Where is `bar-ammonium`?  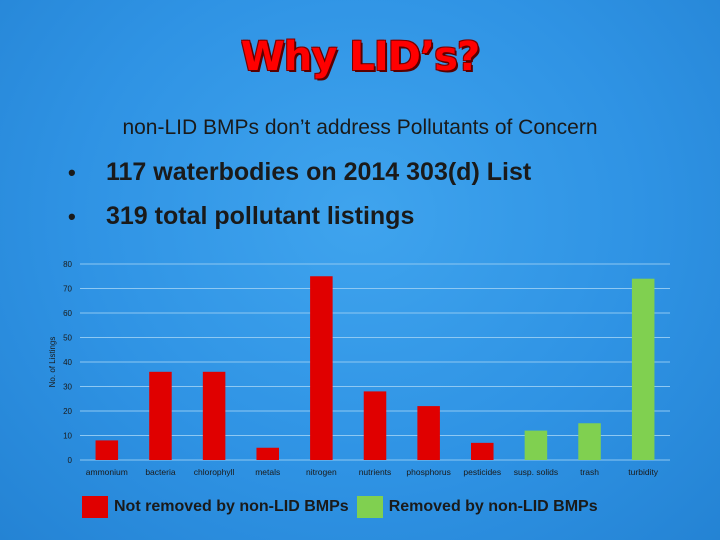 bar-ammonium is located at coordinates (107, 450).